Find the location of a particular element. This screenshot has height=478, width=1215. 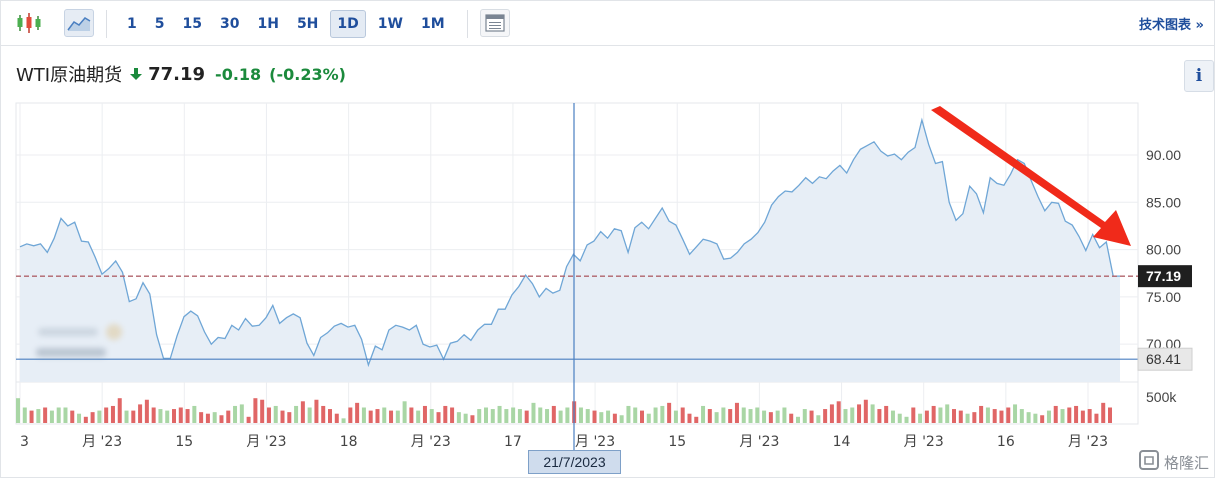

annotation-arrow is located at coordinates (1031, 176).